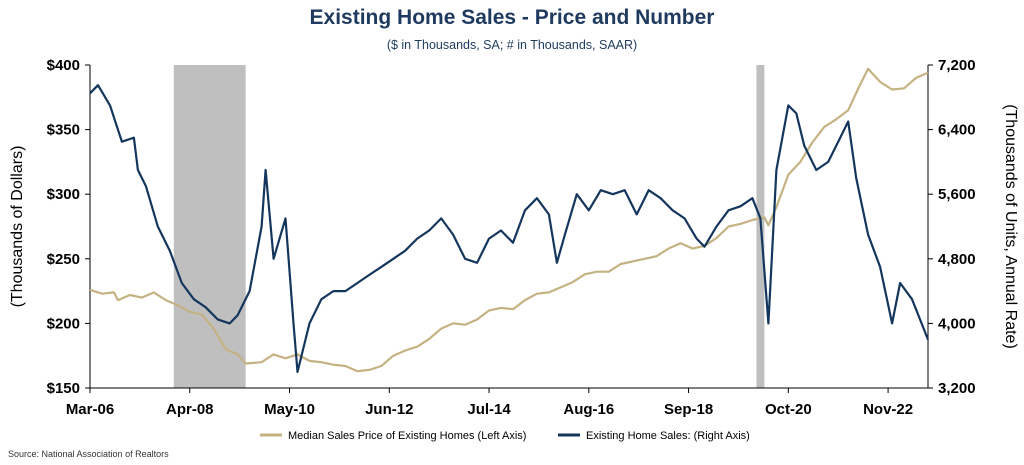 The width and height of the screenshot is (1024, 465). Describe the element at coordinates (957, 323) in the screenshot. I see `right-tick-label: 4,000` at that location.